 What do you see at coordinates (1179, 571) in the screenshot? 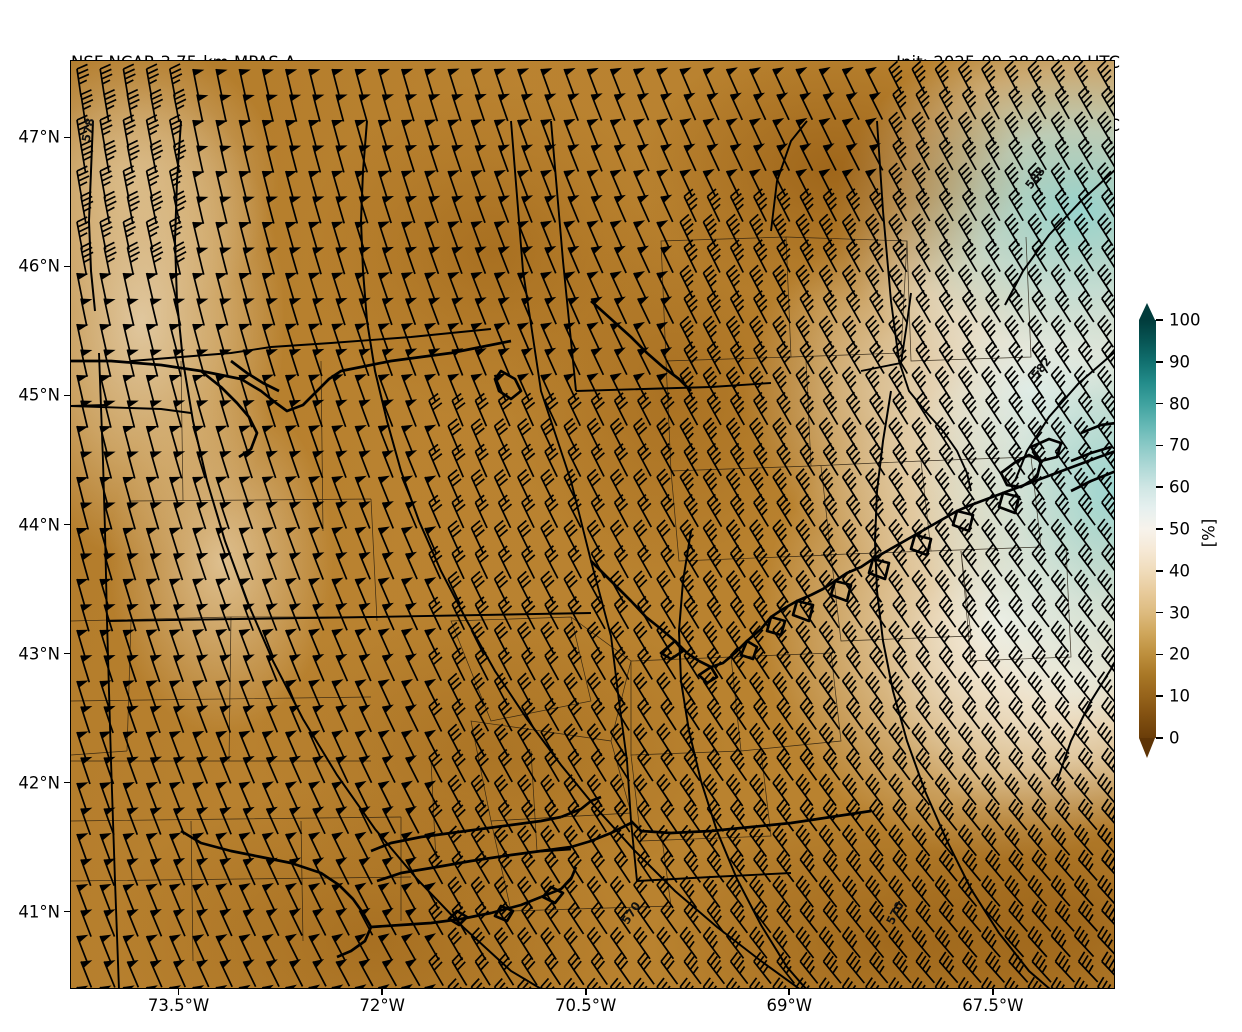
I see `colorbar-tick-label: 40` at bounding box center [1179, 571].